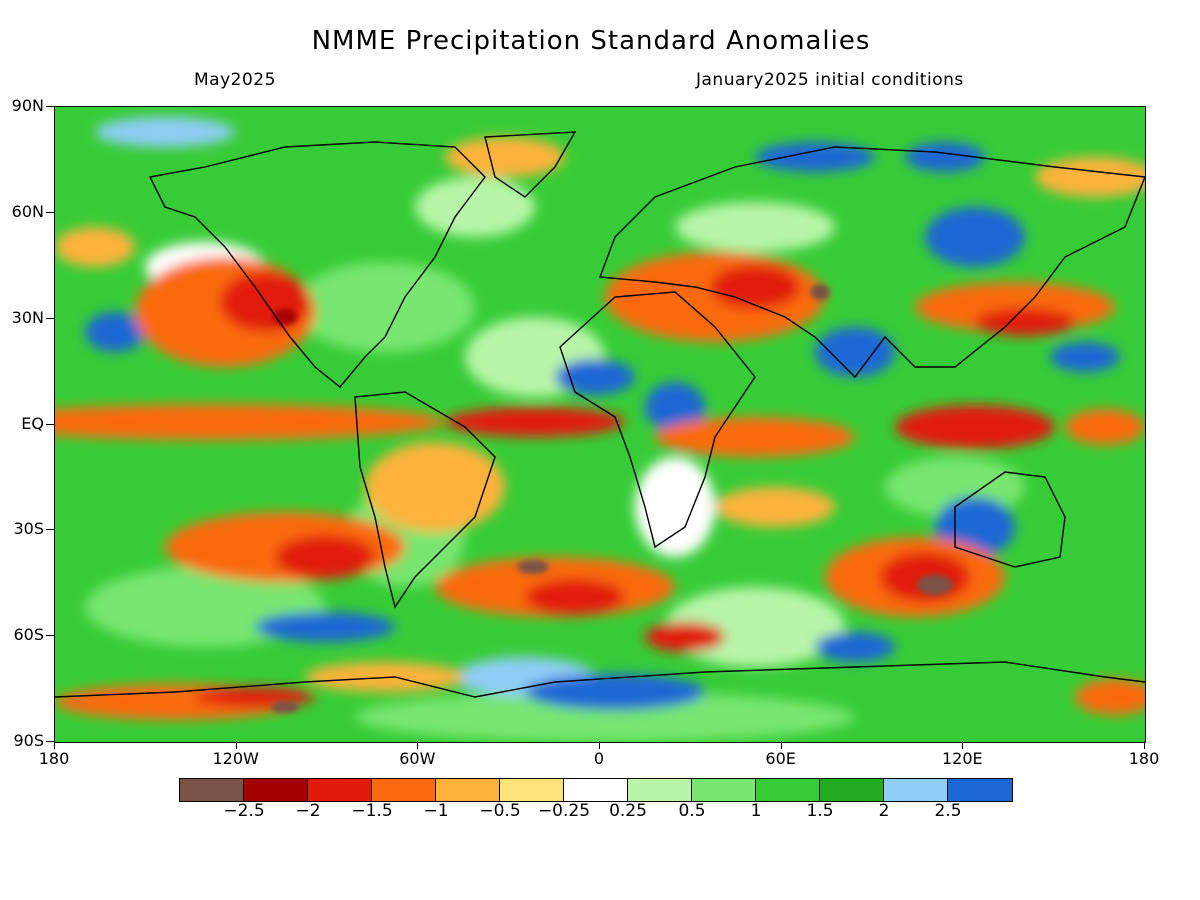 The height and width of the screenshot is (900, 1200). Describe the element at coordinates (417, 758) in the screenshot. I see `longitude-label: 60W` at that location.